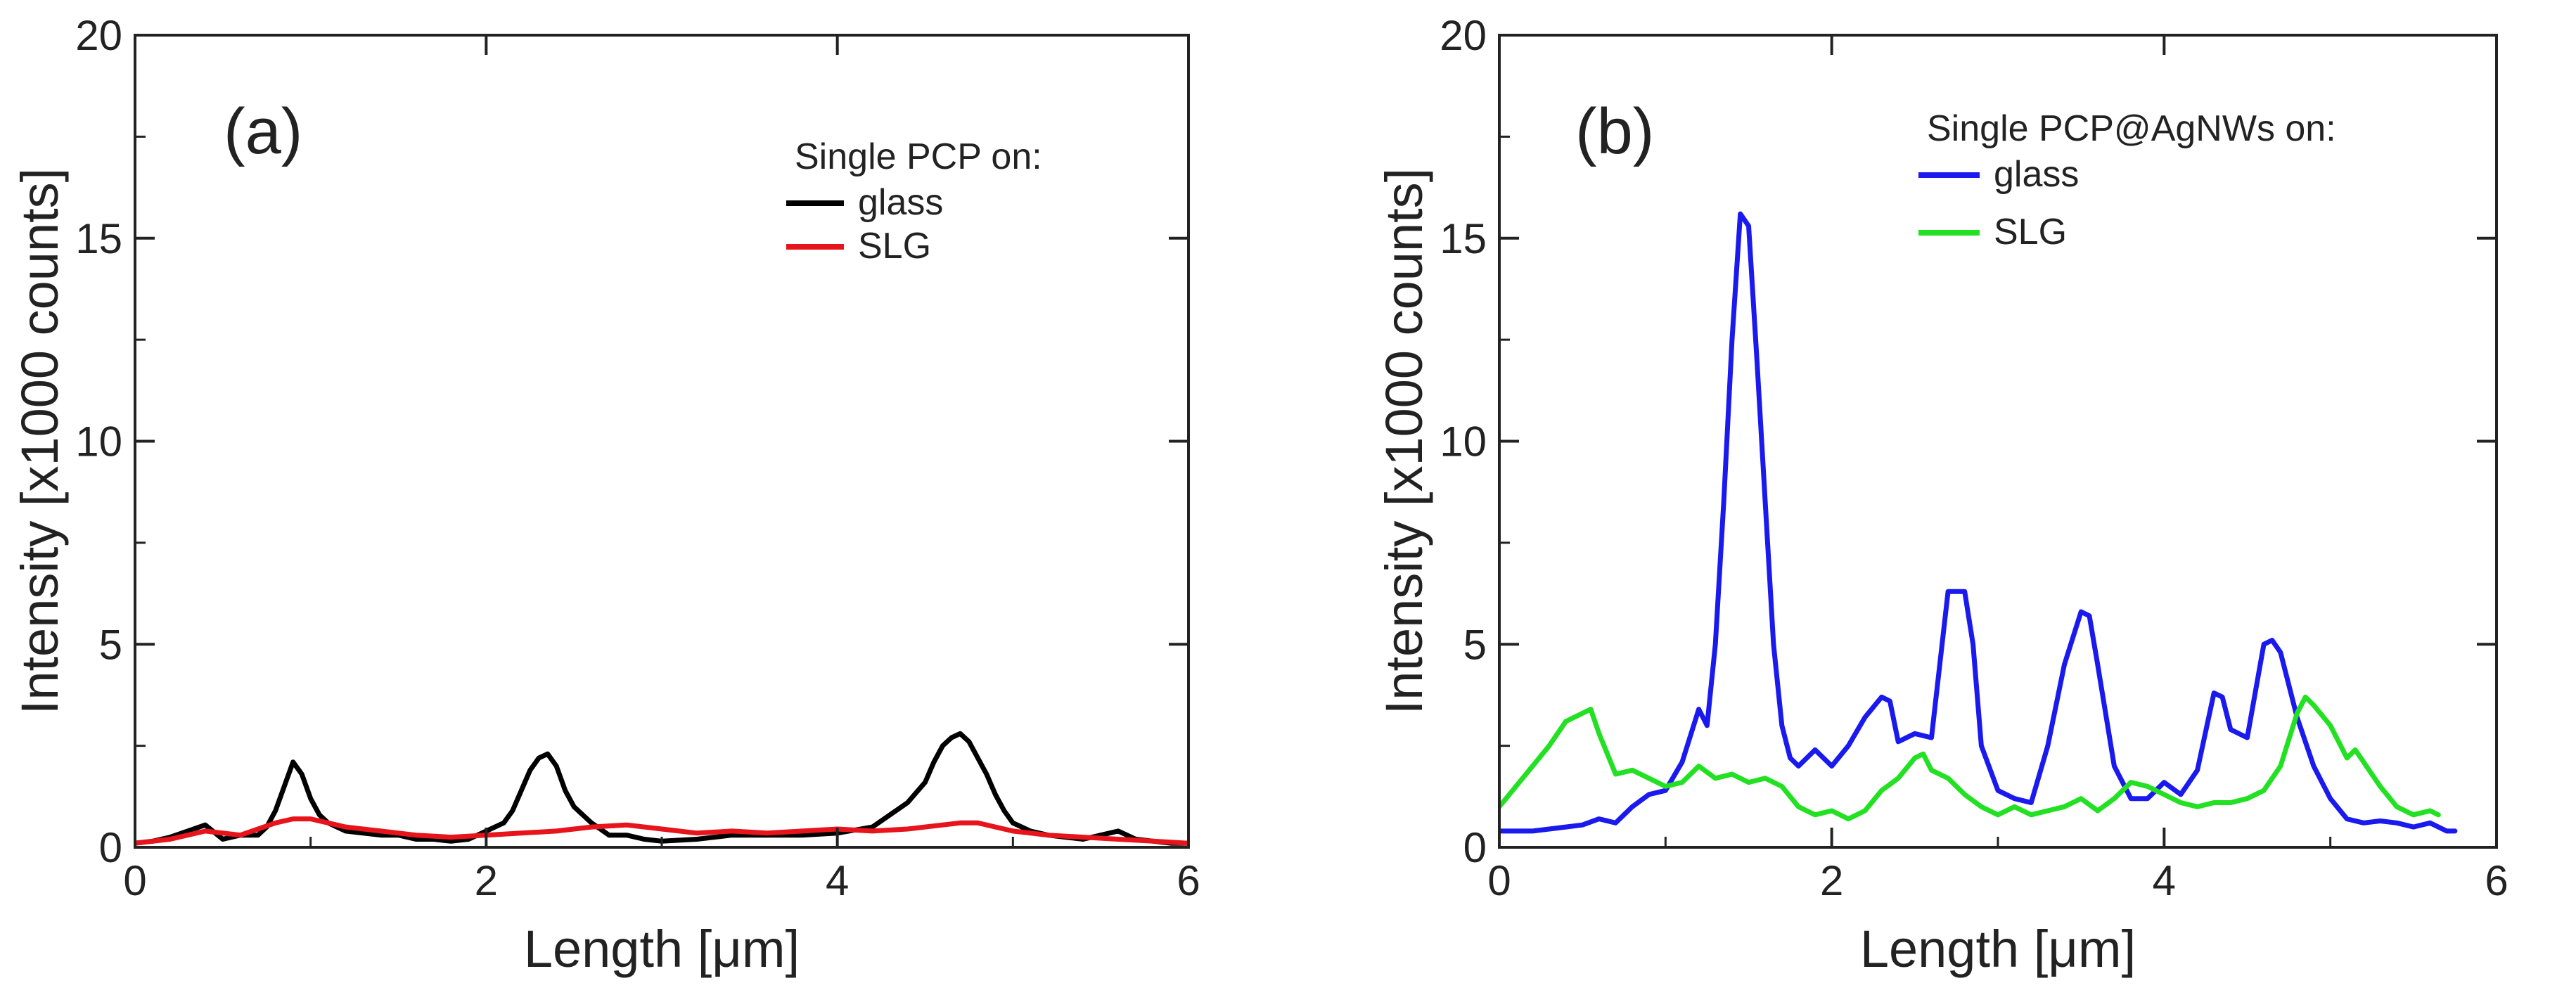  What do you see at coordinates (2127, 180) in the screenshot?
I see `legend: Single PCP@AgNWs on: glass SLG` at bounding box center [2127, 180].